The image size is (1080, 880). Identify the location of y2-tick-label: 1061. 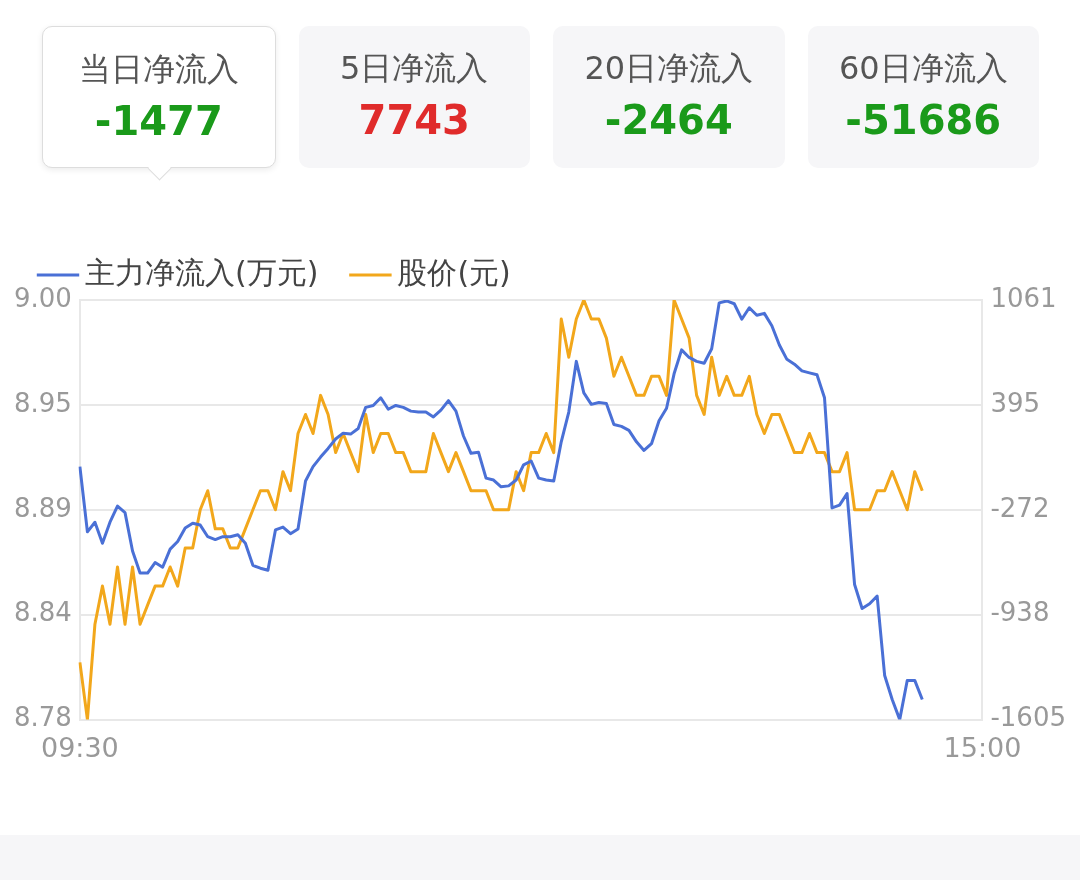
(1023, 297).